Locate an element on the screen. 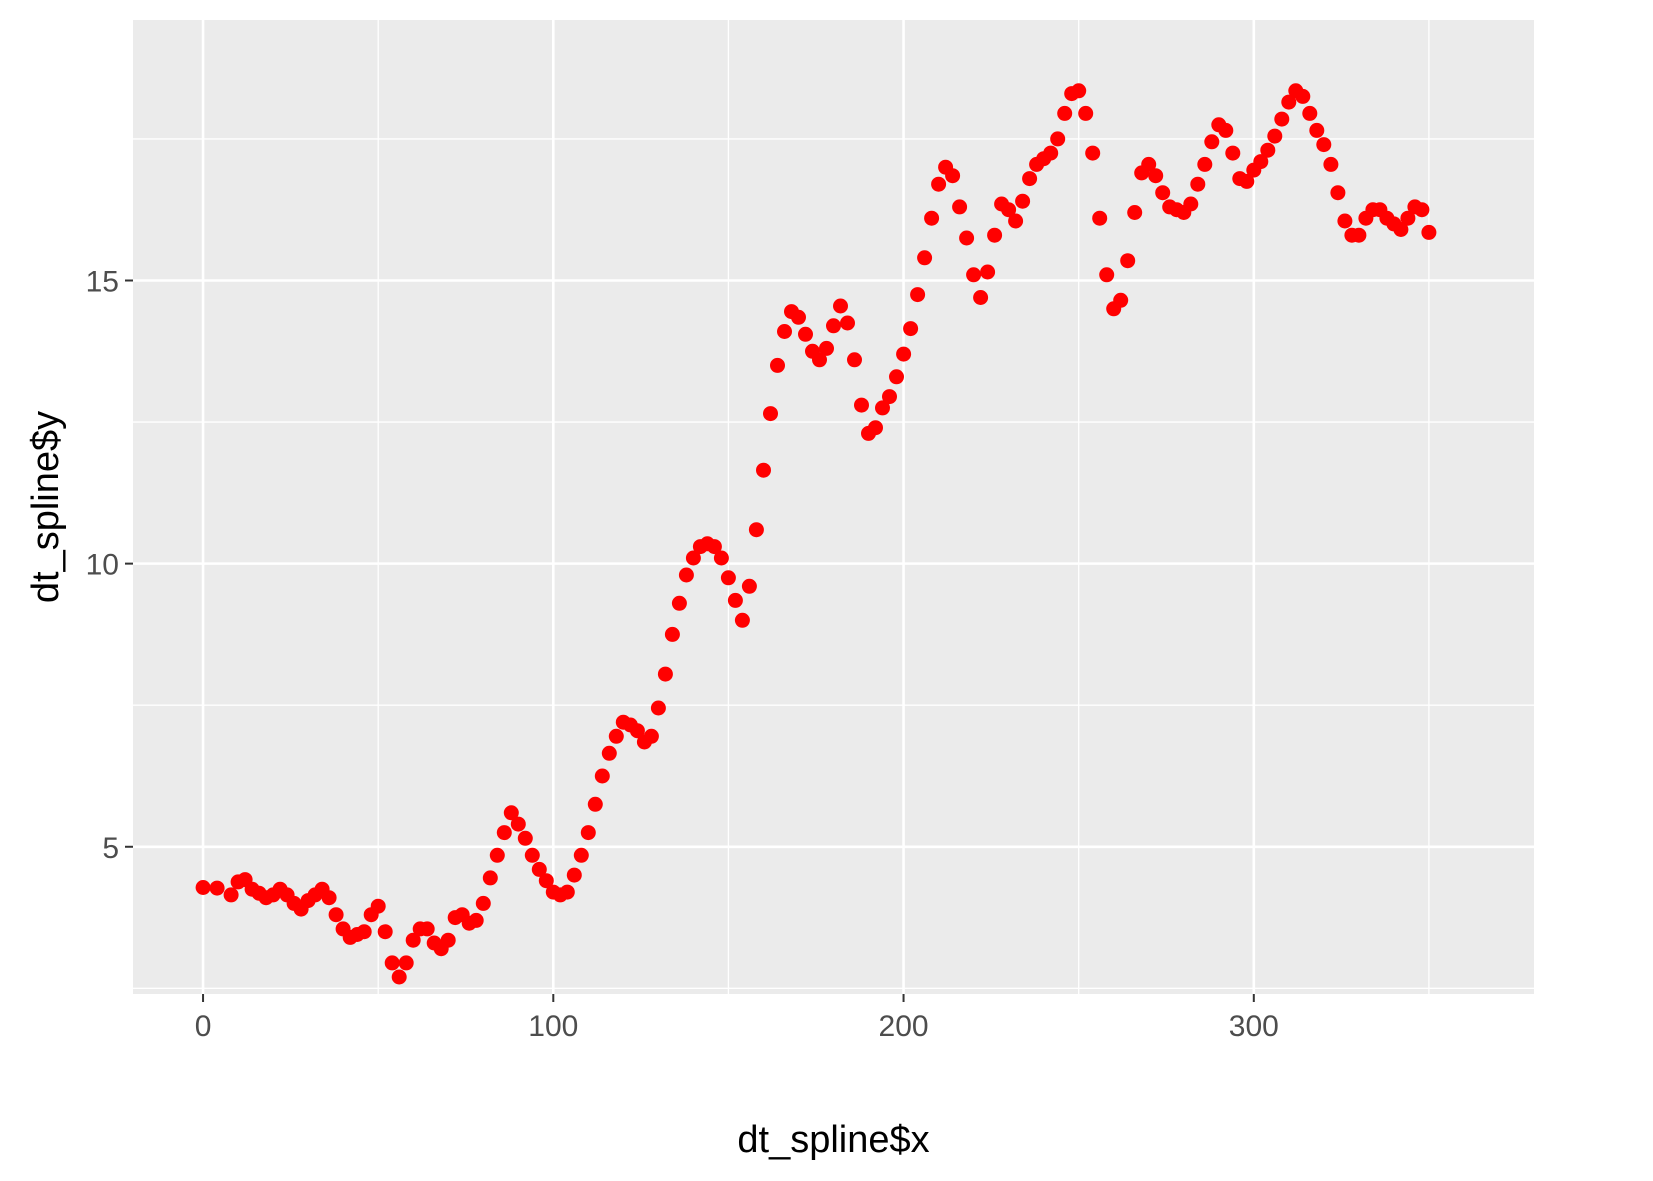 Image resolution: width=1653 pixels, height=1181 pixels. x-tick-label: 200 is located at coordinates (904, 1026).